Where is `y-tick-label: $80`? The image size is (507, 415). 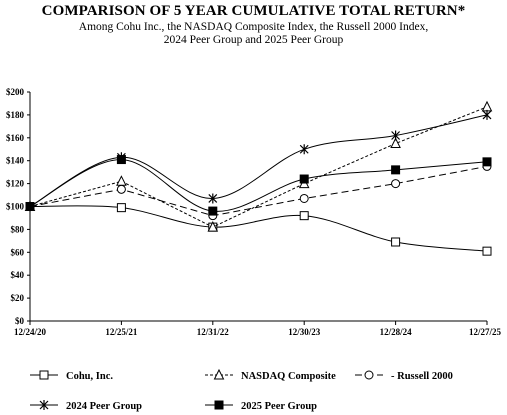 y-tick-label: $80 is located at coordinates (18, 229).